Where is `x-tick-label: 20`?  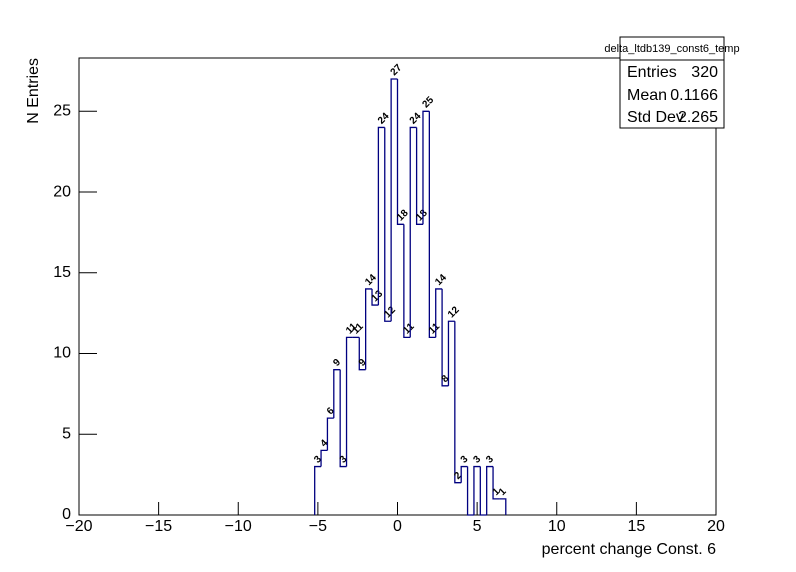
x-tick-label: 20 is located at coordinates (716, 526).